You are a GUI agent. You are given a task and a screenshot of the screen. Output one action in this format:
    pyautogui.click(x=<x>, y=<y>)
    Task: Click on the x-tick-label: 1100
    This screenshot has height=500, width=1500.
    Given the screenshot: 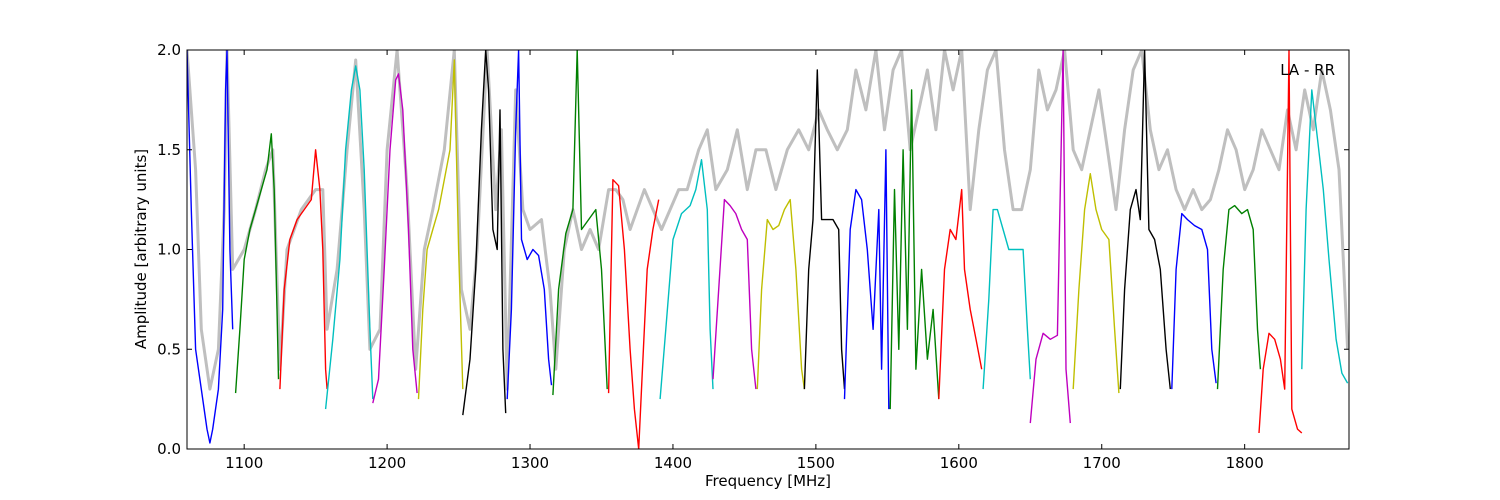 What is the action you would take?
    pyautogui.click(x=244, y=463)
    